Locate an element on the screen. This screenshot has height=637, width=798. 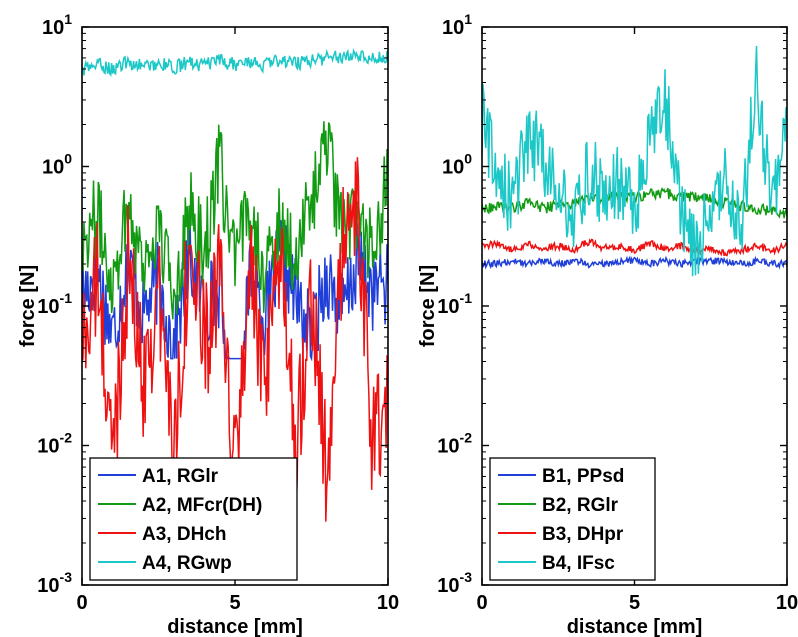
legend-entry: A2, MFcr(DH) is located at coordinates (202, 505).